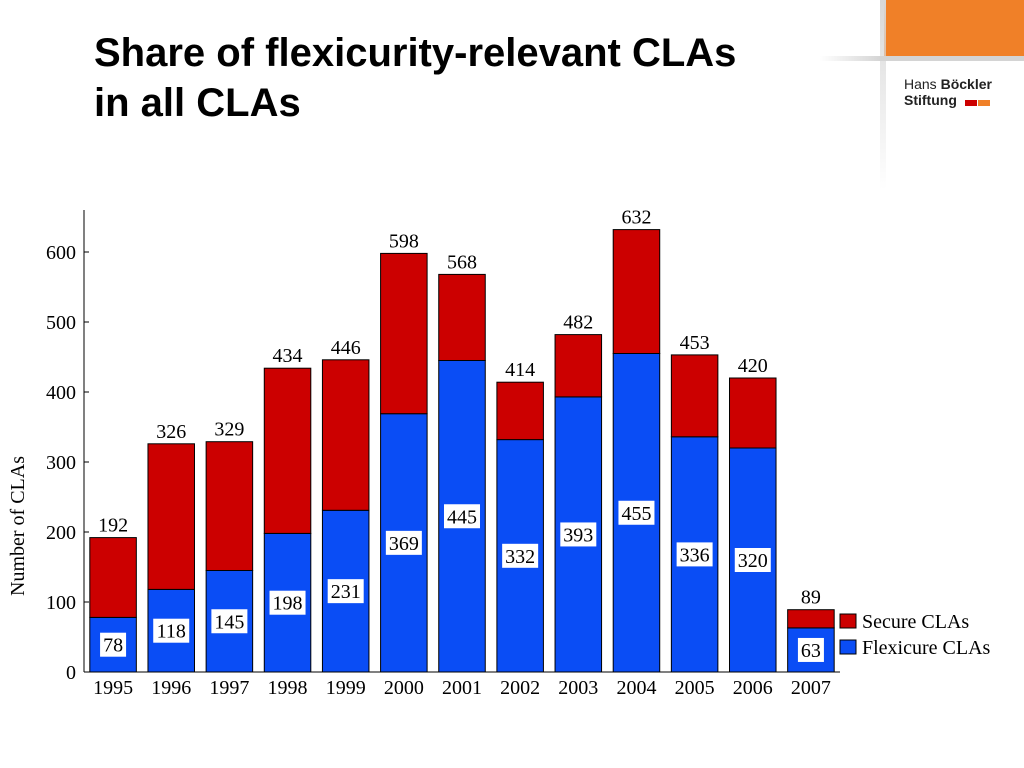 The height and width of the screenshot is (768, 1024). I want to click on flexicure-value-label: 393, so click(578, 535).